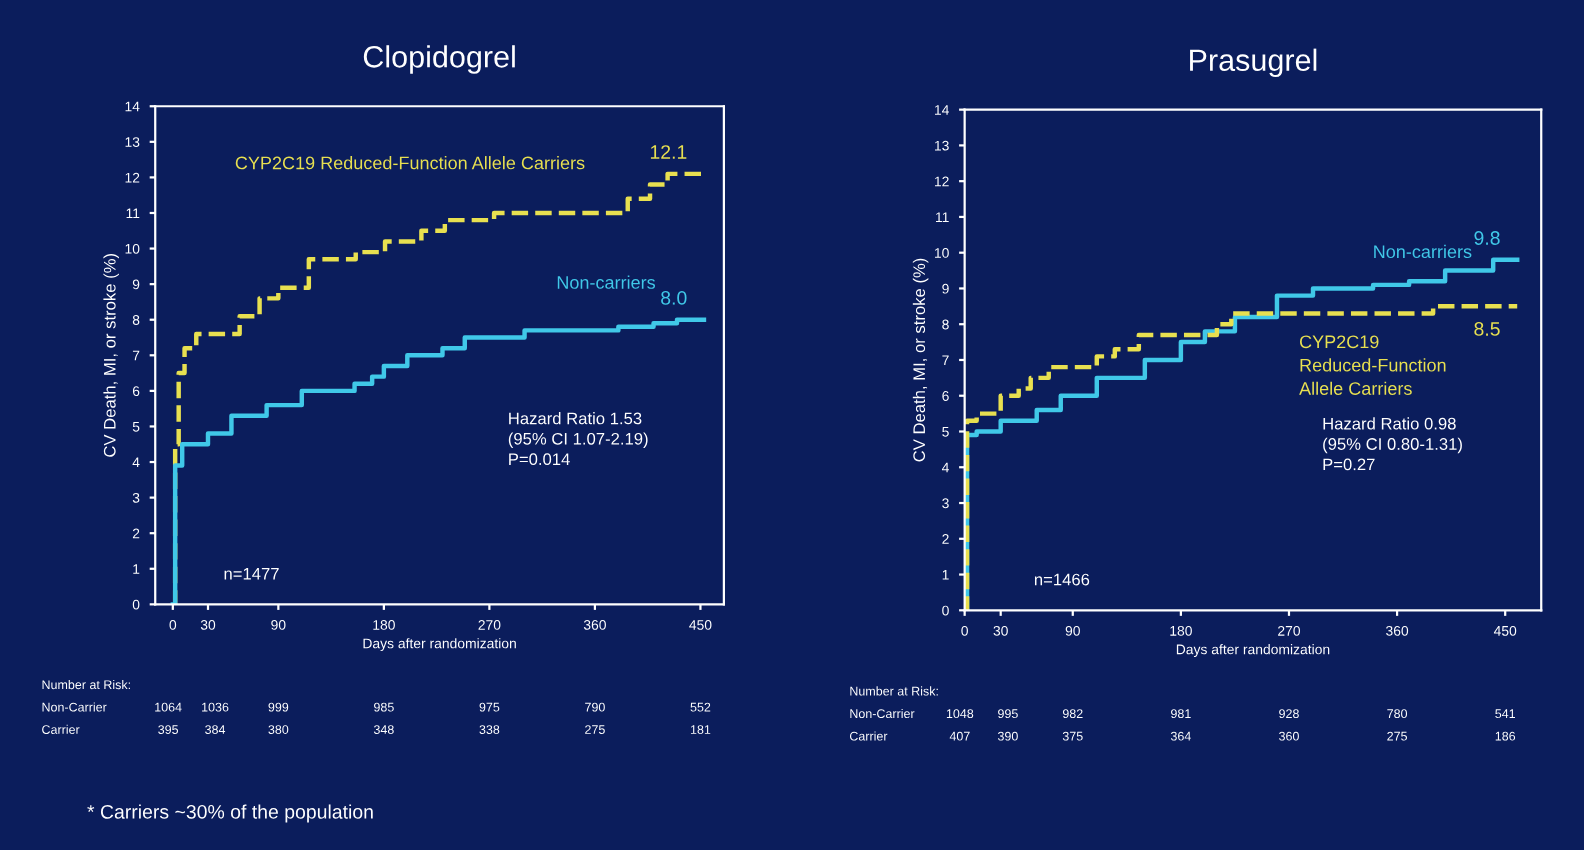  Describe the element at coordinates (674, 298) in the screenshot. I see `data-label: 8.0` at that location.